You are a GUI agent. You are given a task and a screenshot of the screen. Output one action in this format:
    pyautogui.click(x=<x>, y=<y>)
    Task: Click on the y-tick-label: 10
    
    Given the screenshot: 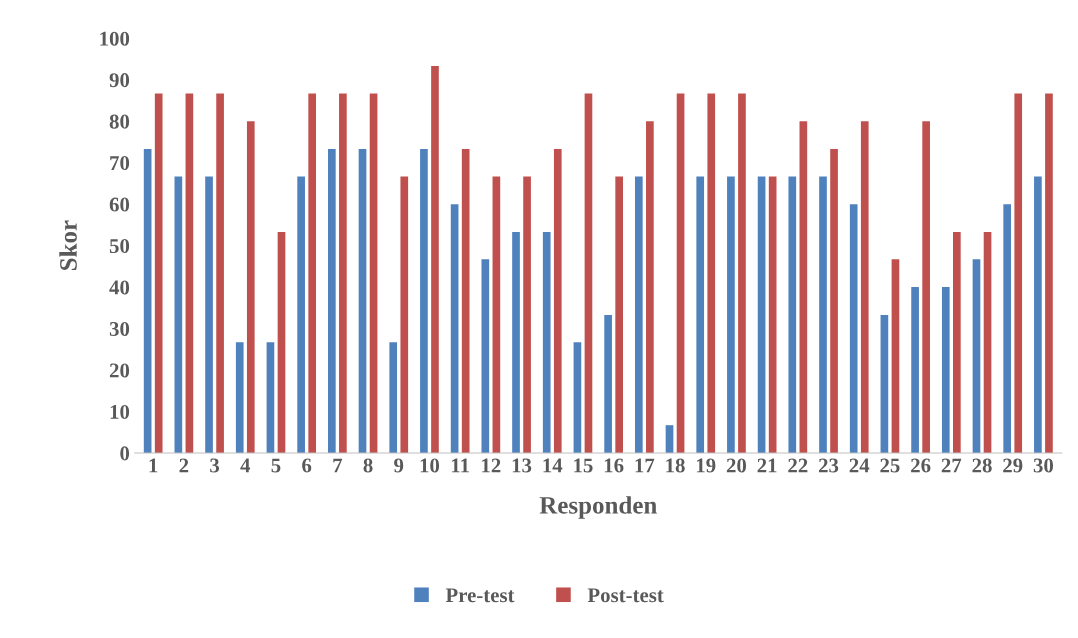 What is the action you would take?
    pyautogui.click(x=120, y=411)
    